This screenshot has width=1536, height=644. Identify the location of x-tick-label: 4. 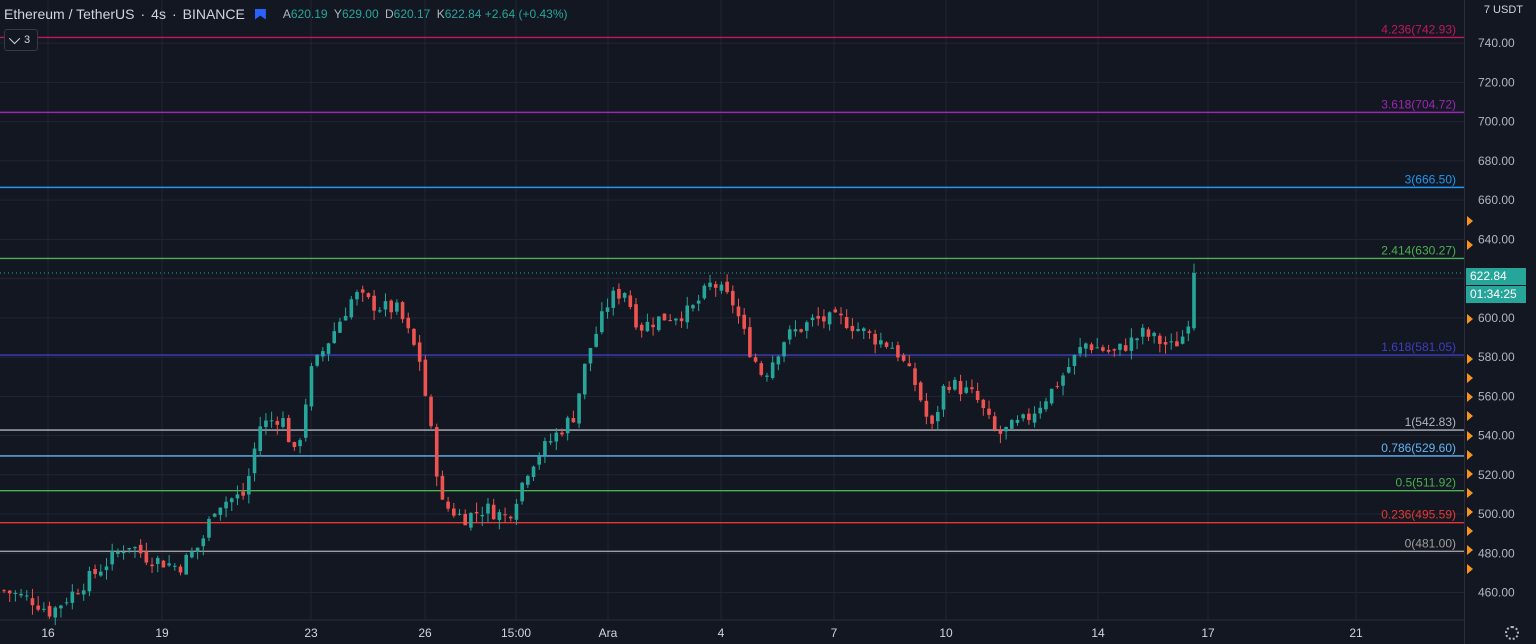
(721, 633).